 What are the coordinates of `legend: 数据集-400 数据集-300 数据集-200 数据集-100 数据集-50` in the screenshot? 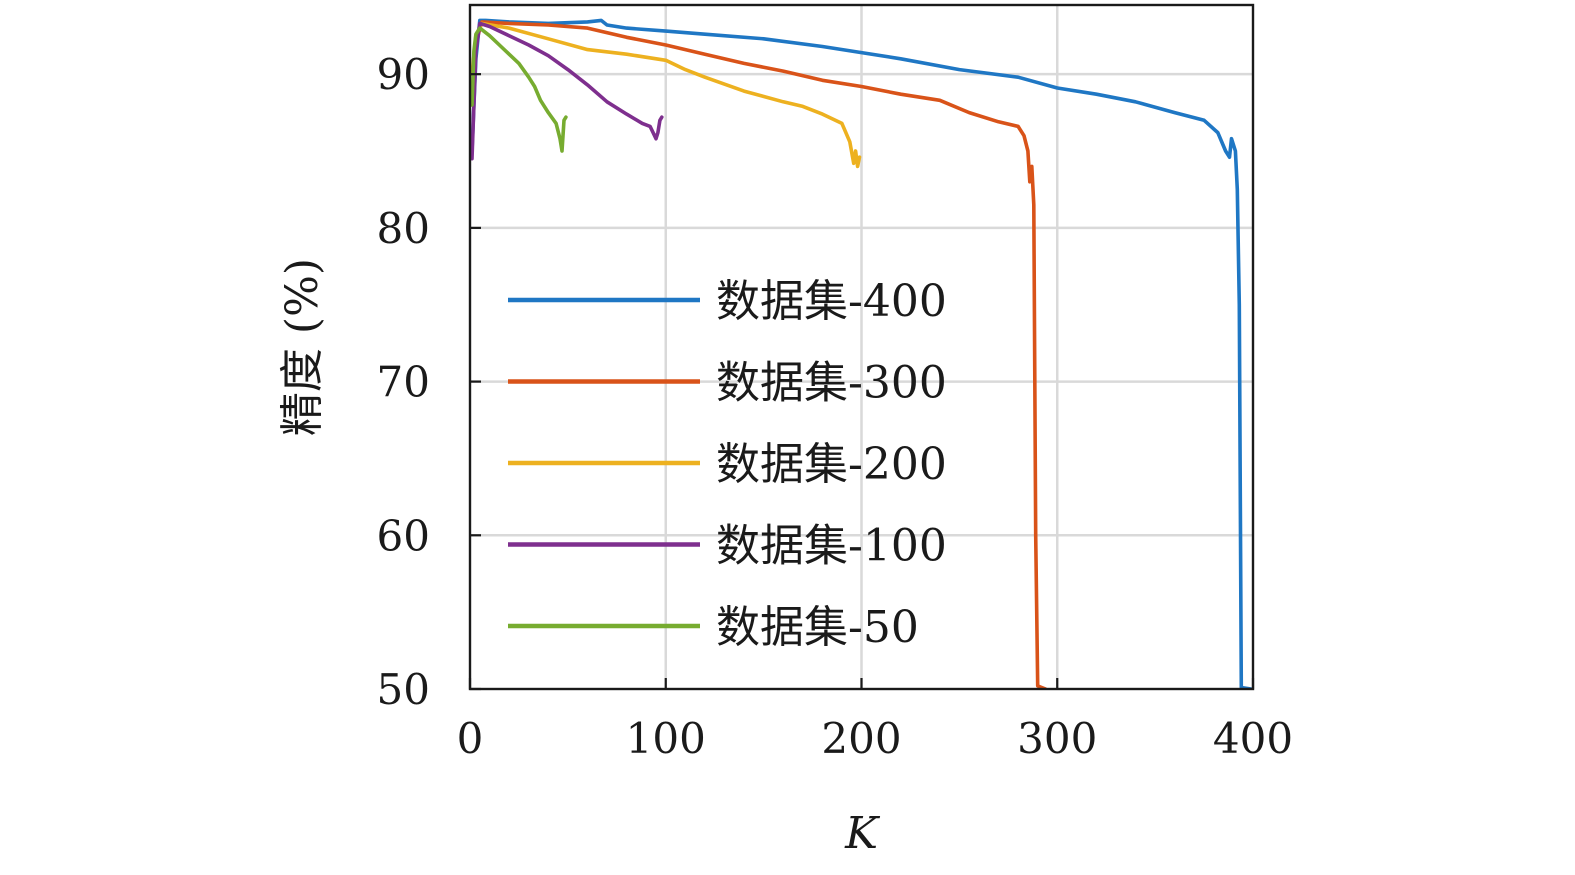 It's located at (727, 464).